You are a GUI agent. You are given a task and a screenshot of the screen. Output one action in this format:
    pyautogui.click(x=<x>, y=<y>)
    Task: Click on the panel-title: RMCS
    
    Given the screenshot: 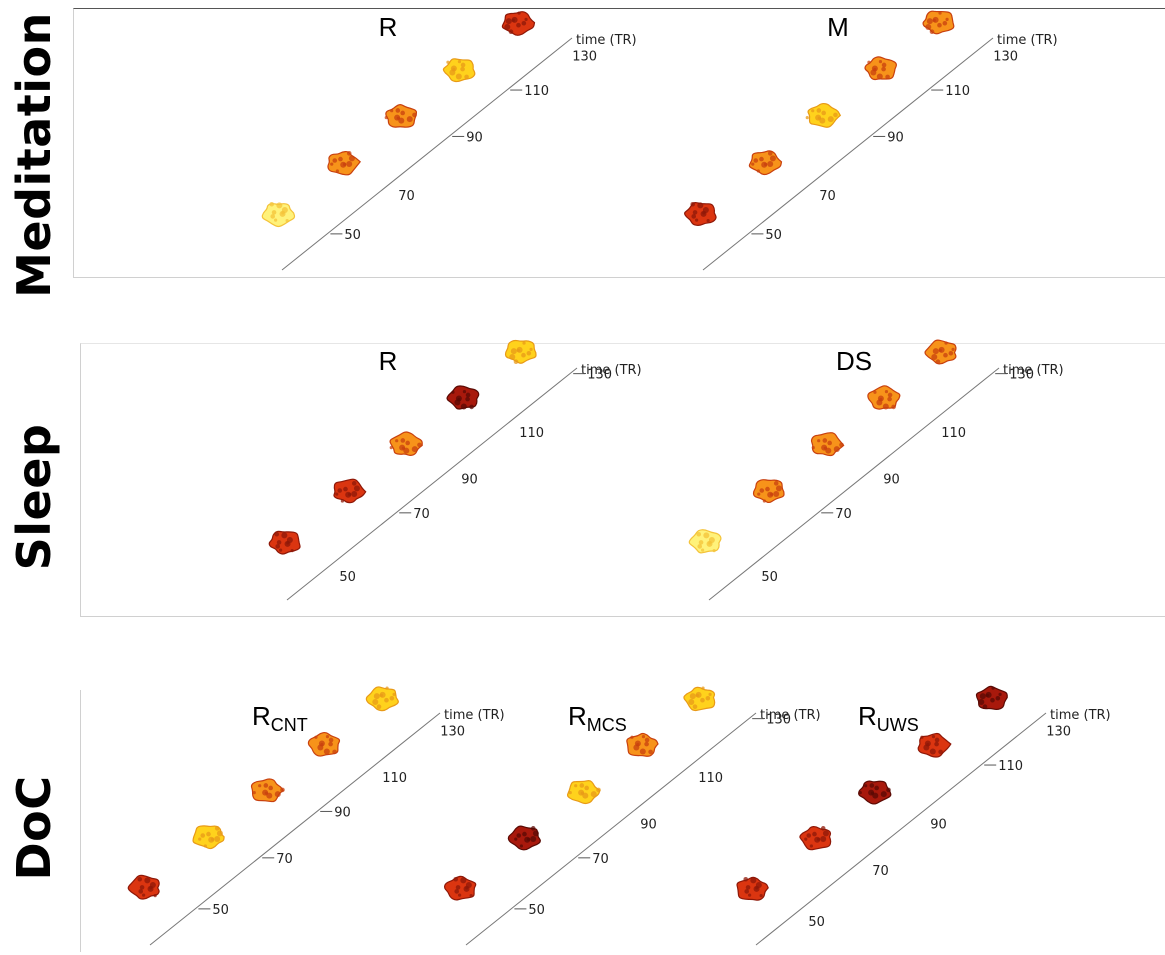 What is the action you would take?
    pyautogui.click(x=597, y=718)
    